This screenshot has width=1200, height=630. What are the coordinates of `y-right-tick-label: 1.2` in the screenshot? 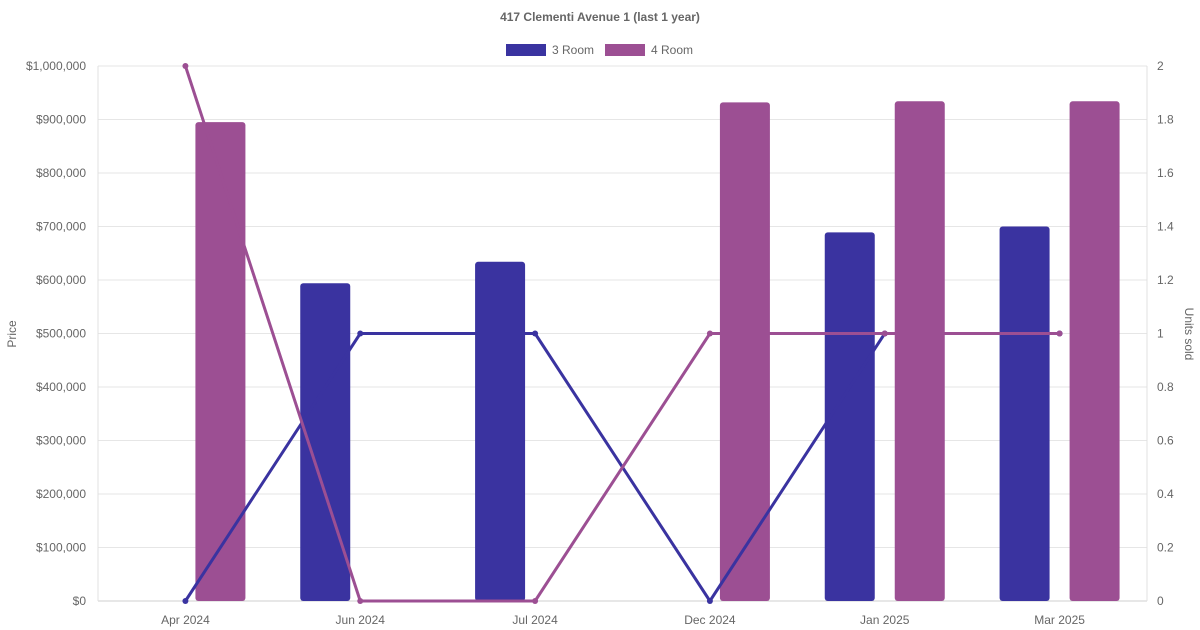 It's located at (1165, 280).